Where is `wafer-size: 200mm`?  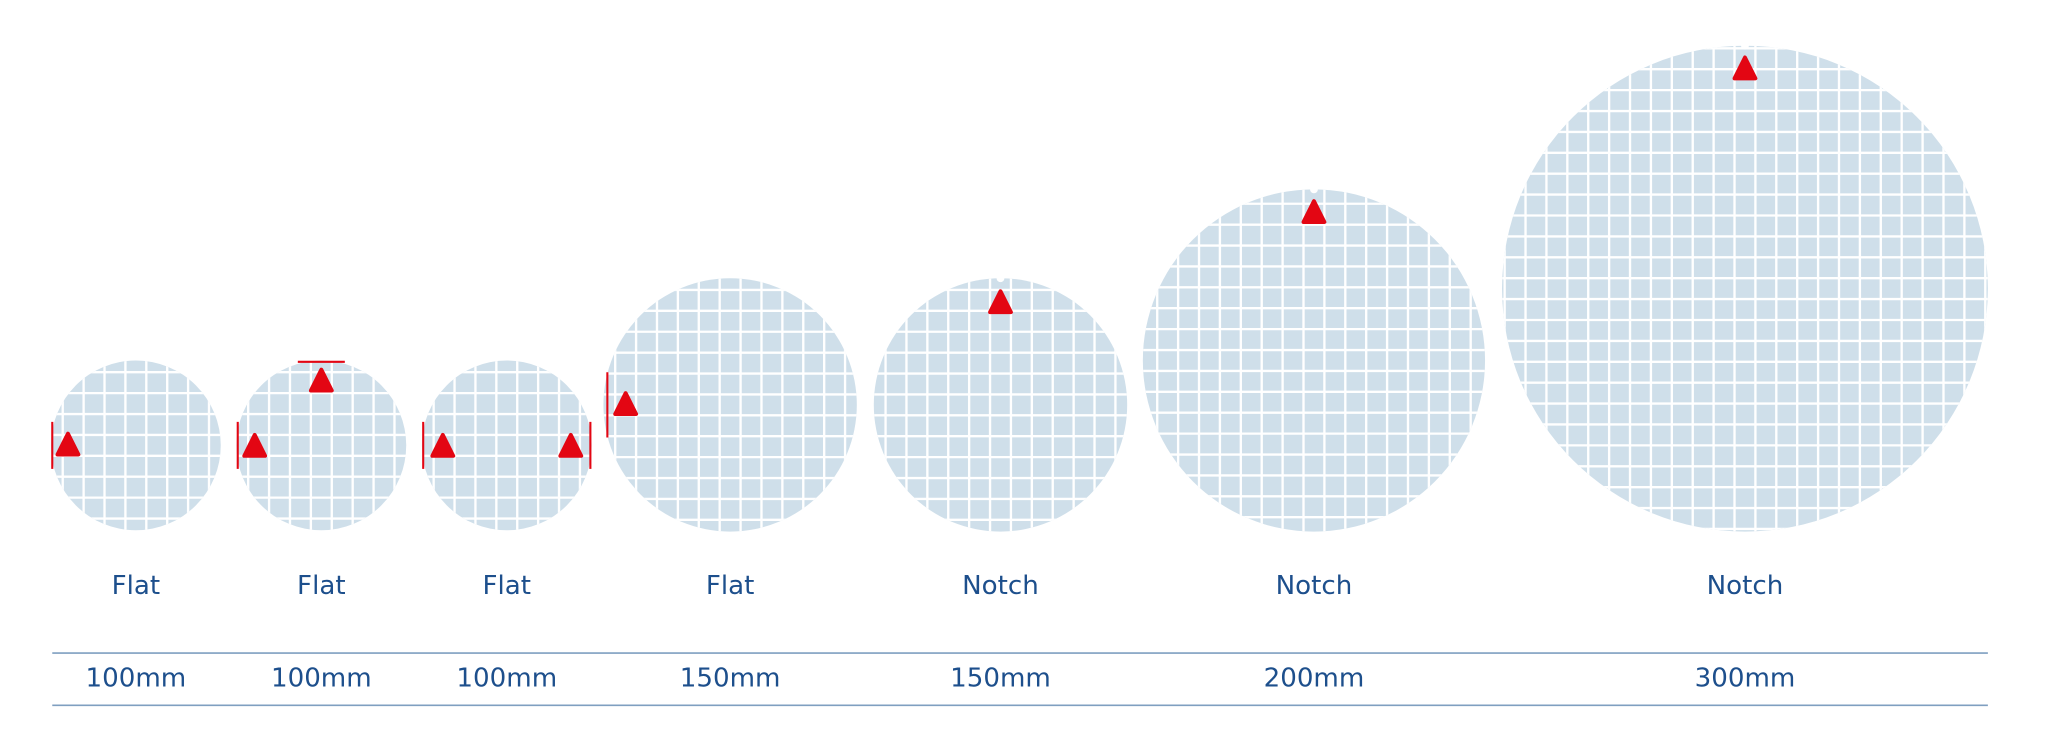 wafer-size: 200mm is located at coordinates (1314, 679).